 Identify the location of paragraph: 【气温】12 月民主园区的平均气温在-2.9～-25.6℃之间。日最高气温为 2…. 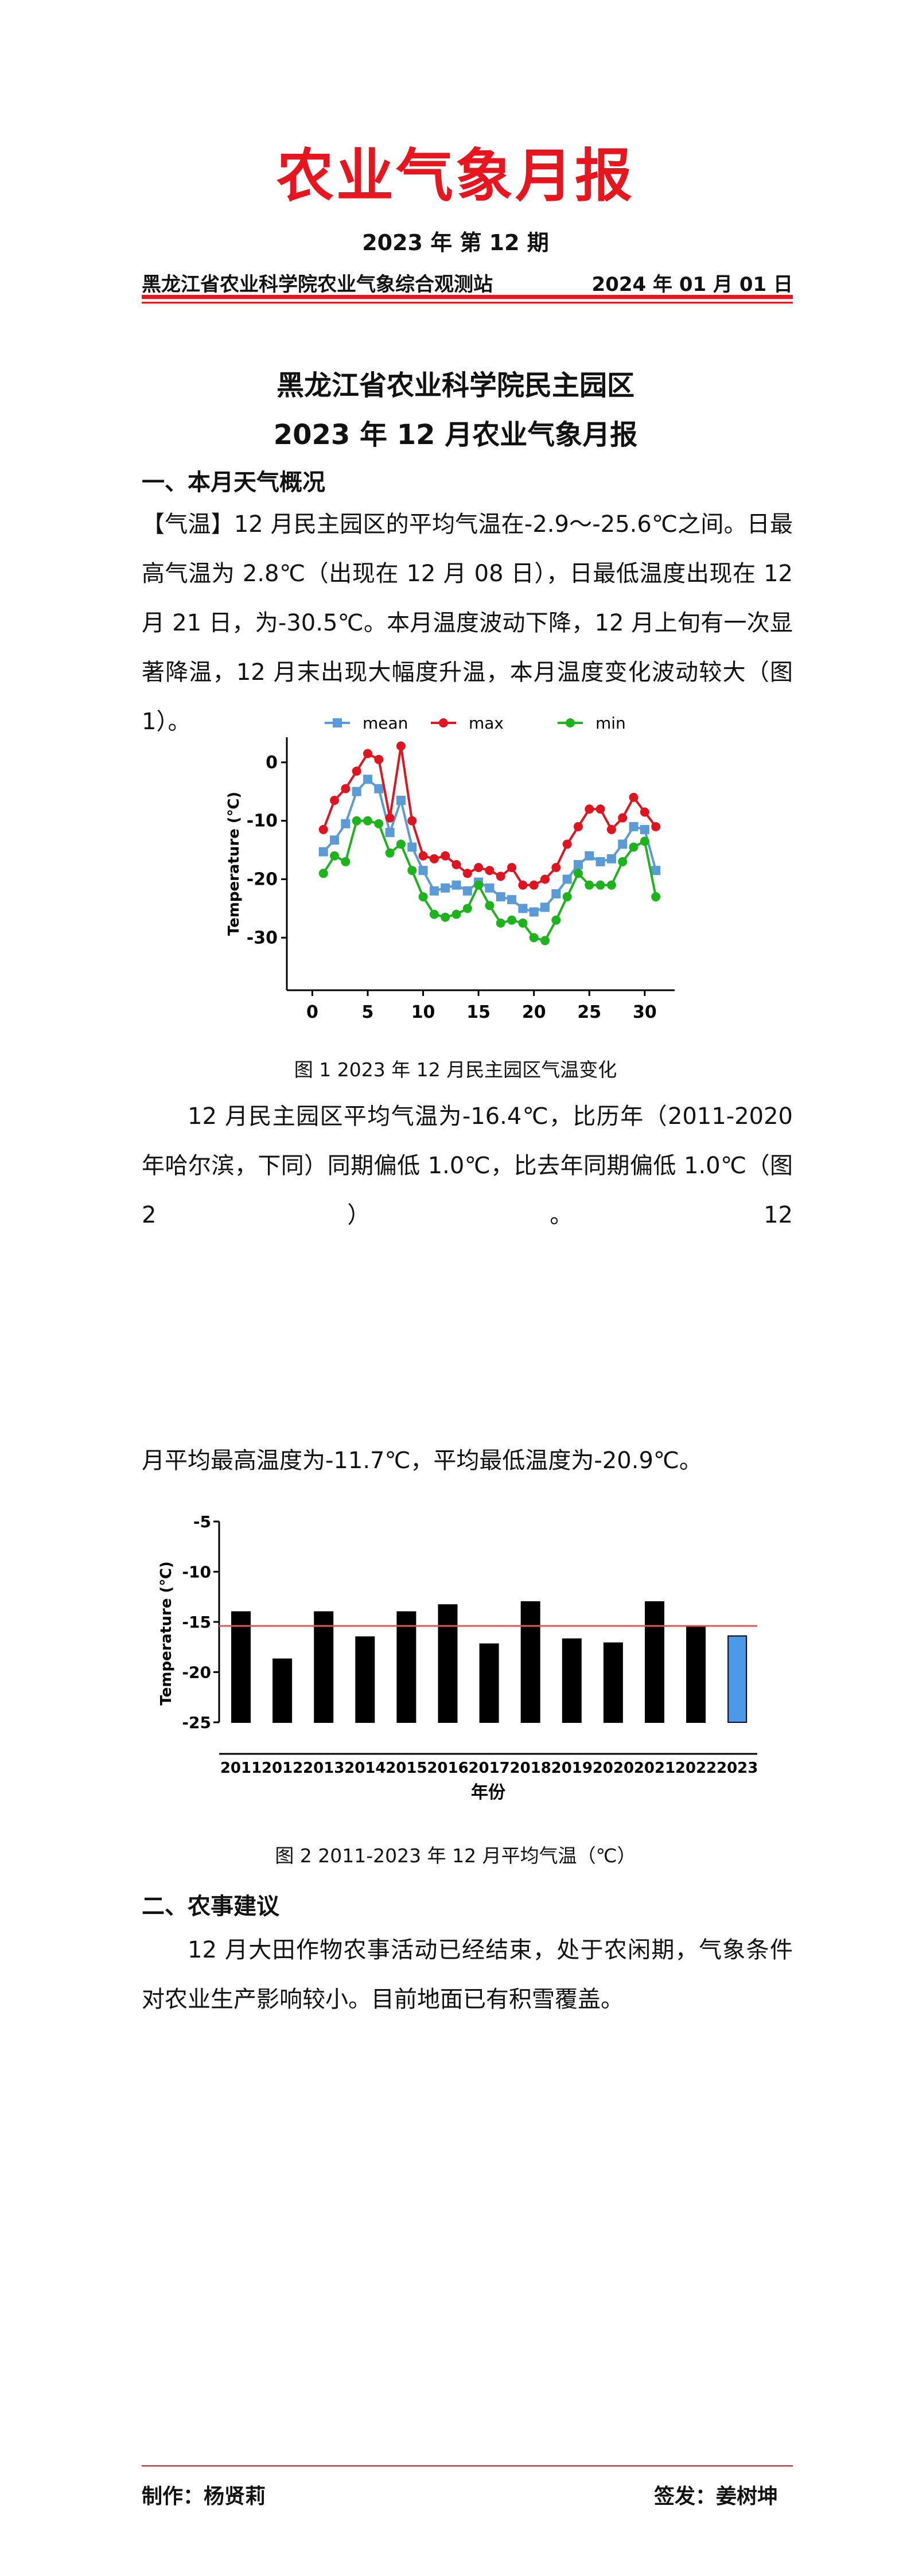
(468, 623).